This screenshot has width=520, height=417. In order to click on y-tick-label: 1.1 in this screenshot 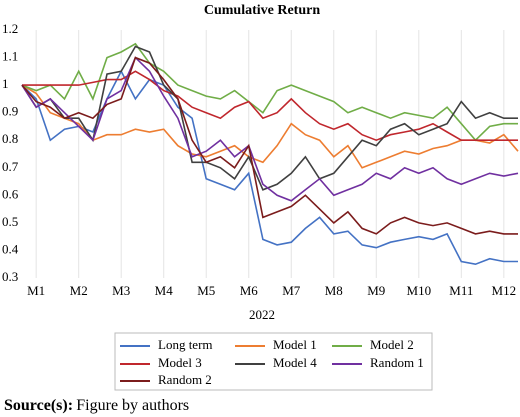, I will do `click(10, 56)`.